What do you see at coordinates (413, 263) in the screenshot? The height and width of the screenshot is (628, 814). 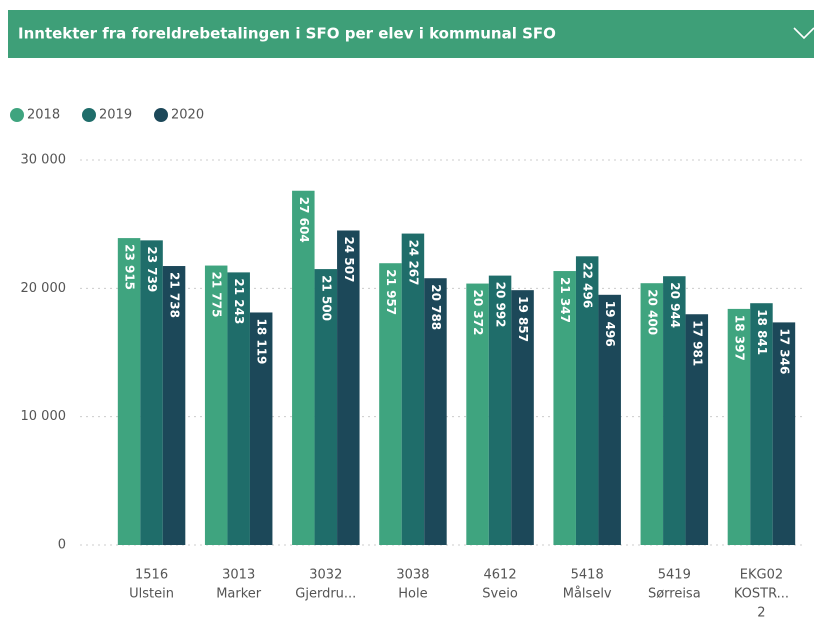 I see `data-label: 24 267` at bounding box center [413, 263].